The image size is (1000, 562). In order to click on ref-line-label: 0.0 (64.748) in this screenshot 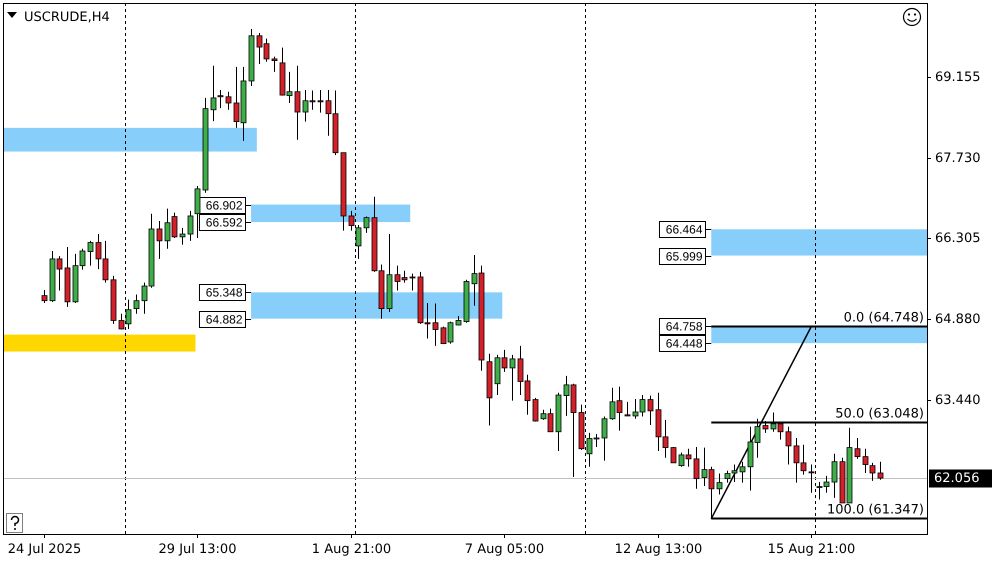, I will do `click(884, 318)`.